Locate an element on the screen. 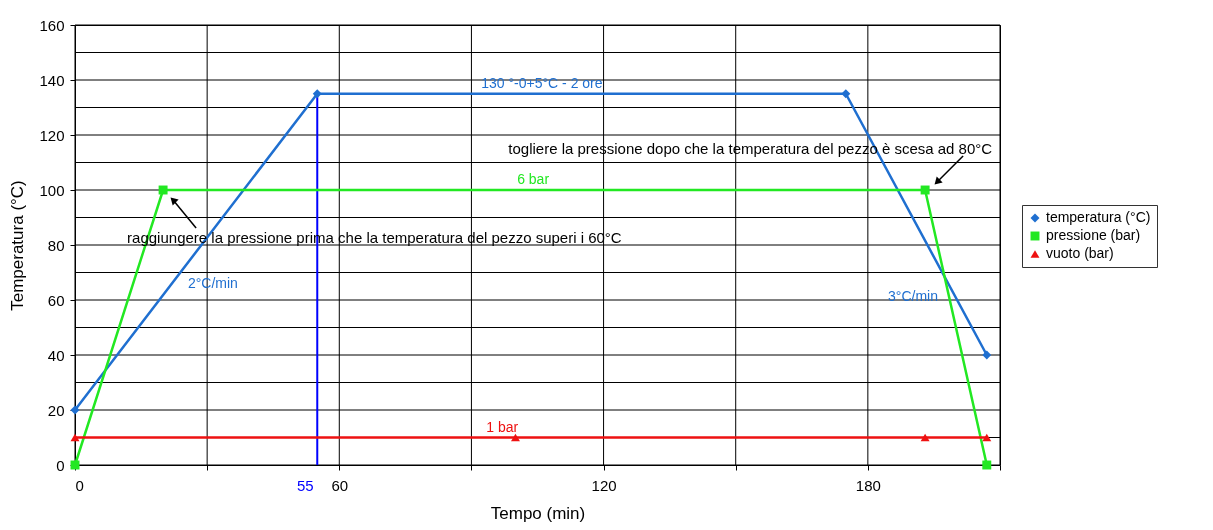  y-axis-title: Temperatura (°C) is located at coordinates (18, 245).